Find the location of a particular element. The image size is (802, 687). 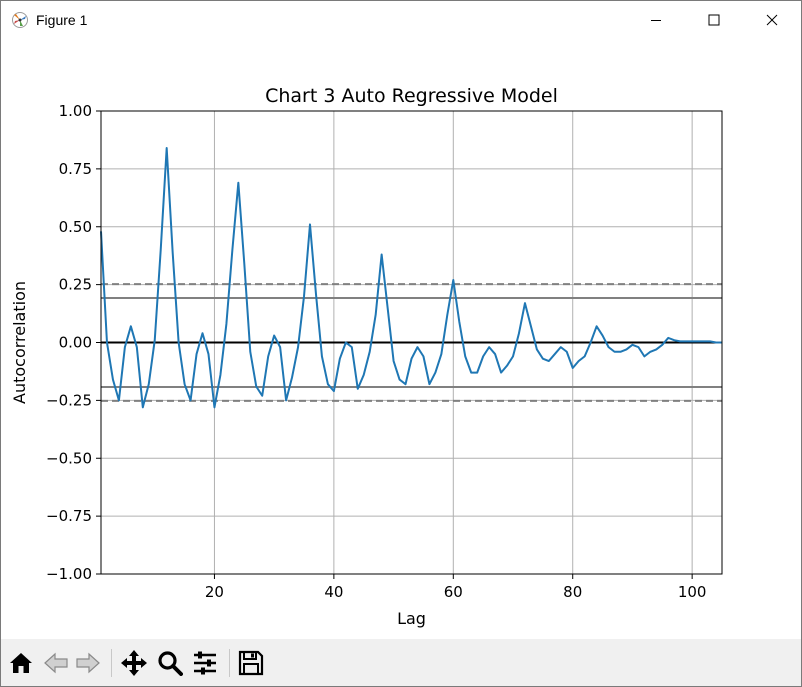

home-button is located at coordinates (21, 663).